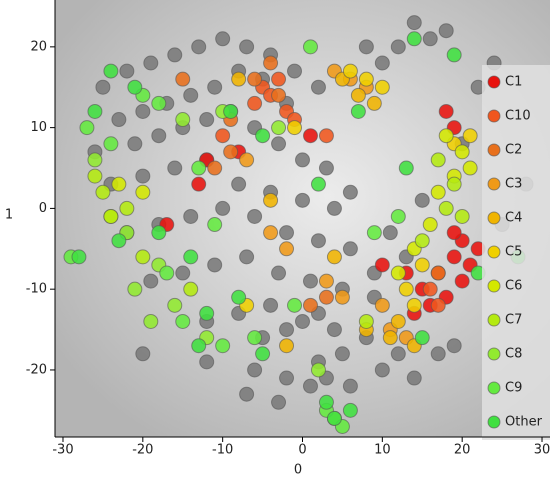 The height and width of the screenshot is (484, 550). What do you see at coordinates (524, 422) in the screenshot?
I see `legend-label: Other` at bounding box center [524, 422].